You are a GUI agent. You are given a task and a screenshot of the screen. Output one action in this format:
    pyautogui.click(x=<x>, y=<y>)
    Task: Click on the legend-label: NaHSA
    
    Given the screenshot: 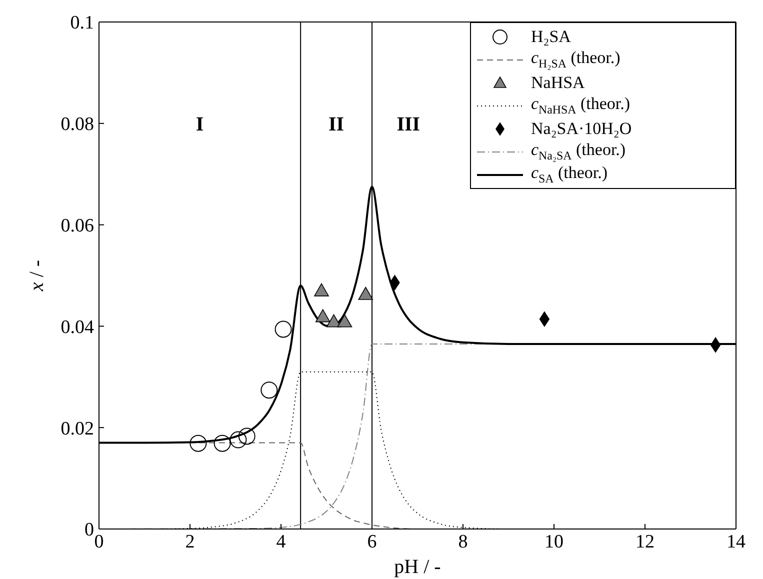 What is the action you would take?
    pyautogui.click(x=558, y=82)
    